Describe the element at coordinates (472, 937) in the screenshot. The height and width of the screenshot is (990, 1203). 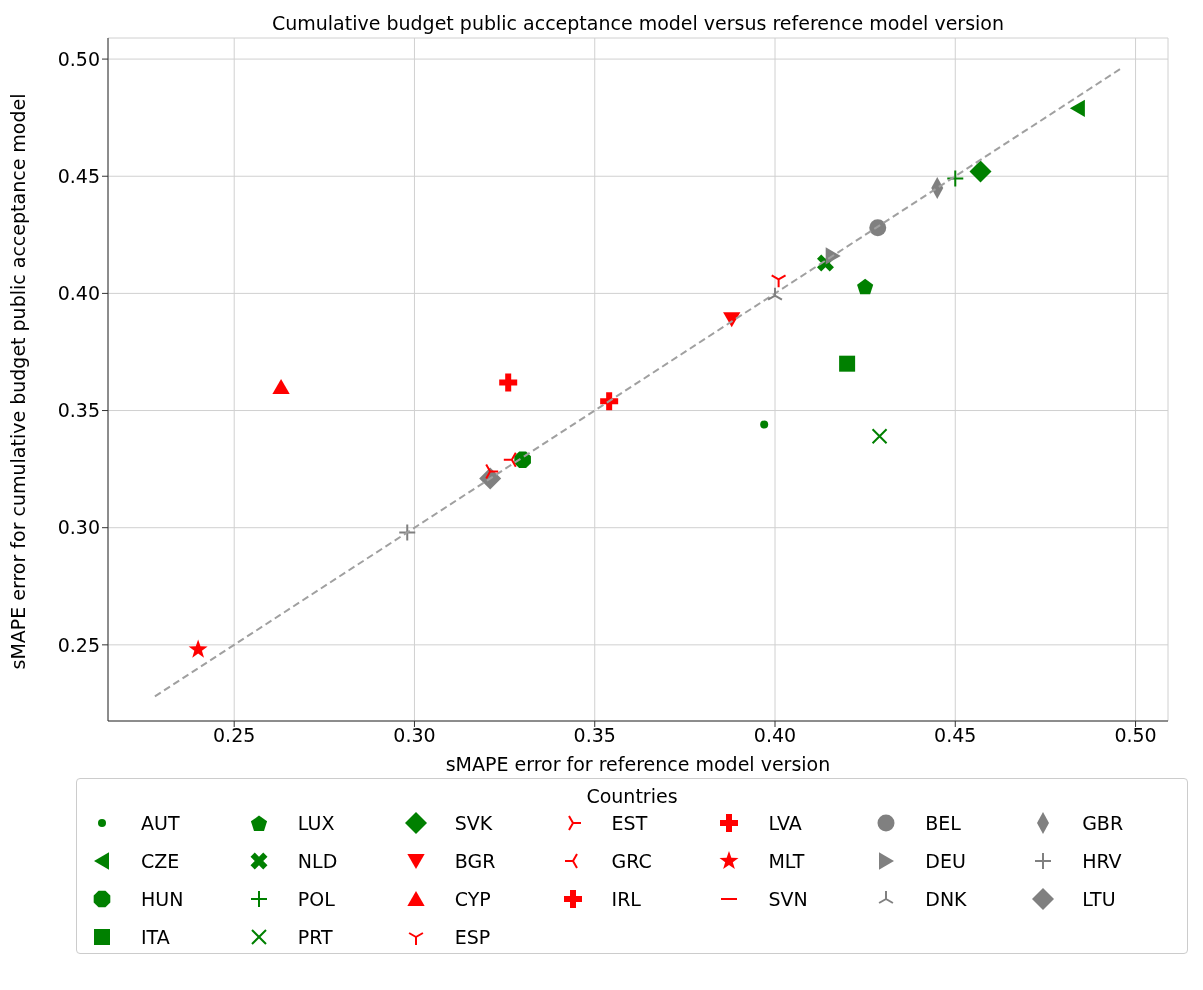
I see `legend-label: ESP` at that location.